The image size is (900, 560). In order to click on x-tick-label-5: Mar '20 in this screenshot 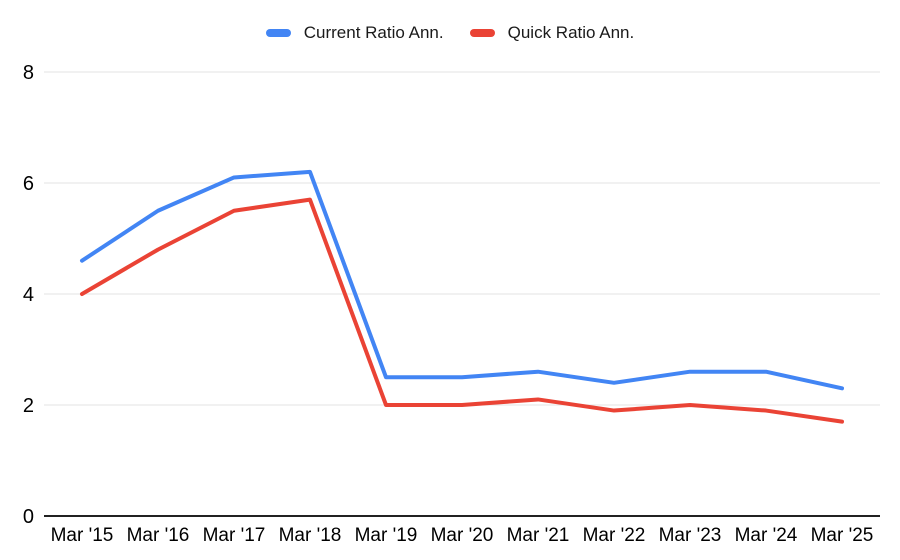, I will do `click(462, 535)`.